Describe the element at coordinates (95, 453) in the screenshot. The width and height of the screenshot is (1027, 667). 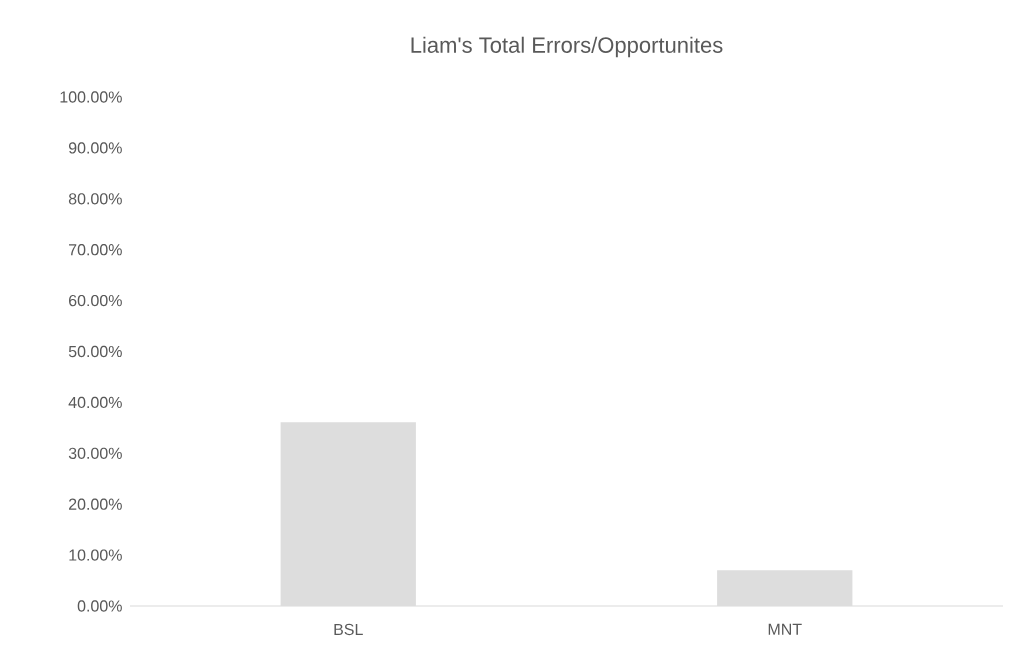
I see `y-tick-label: 30.00%` at that location.